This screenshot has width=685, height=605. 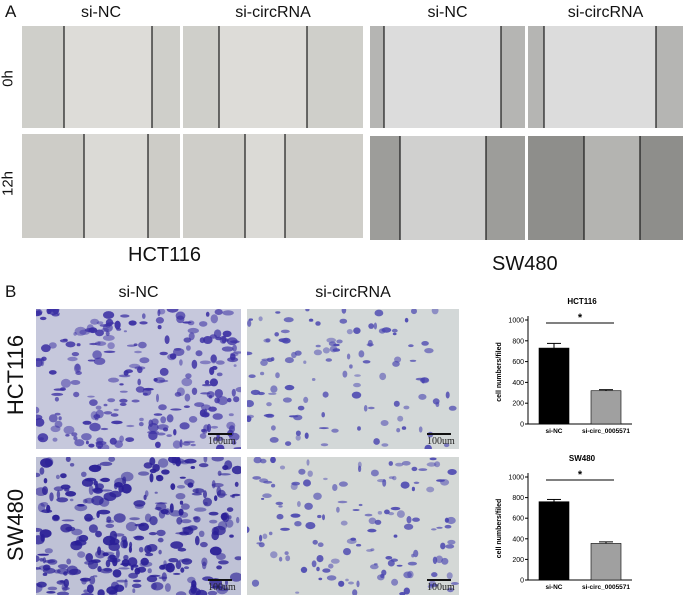 I want to click on scale-bar-label: 100um, so click(x=222, y=441).